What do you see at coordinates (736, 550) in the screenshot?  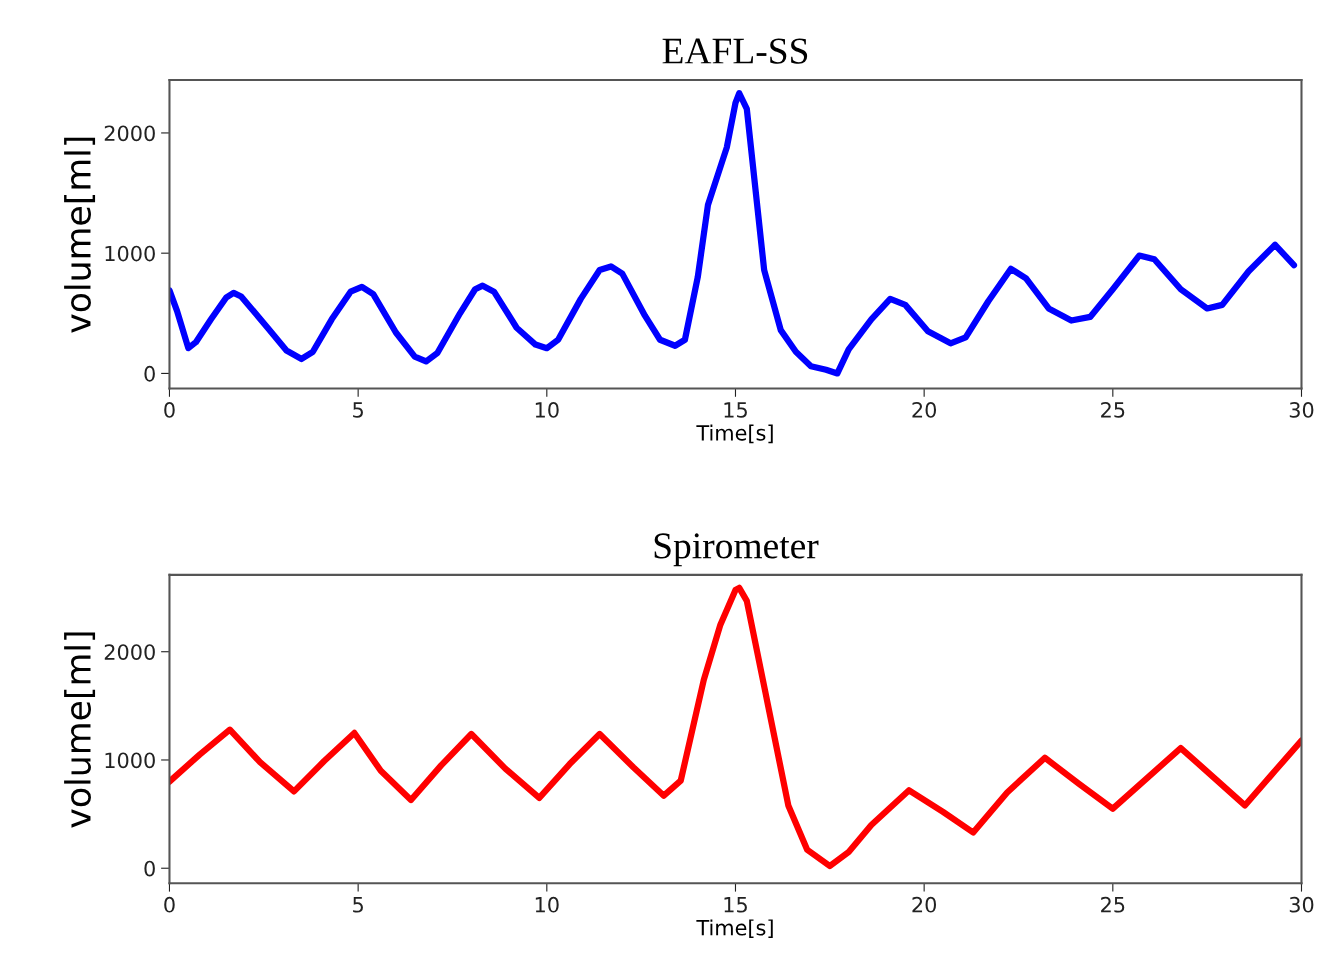 I see `chart-title: Spirometer` at bounding box center [736, 550].